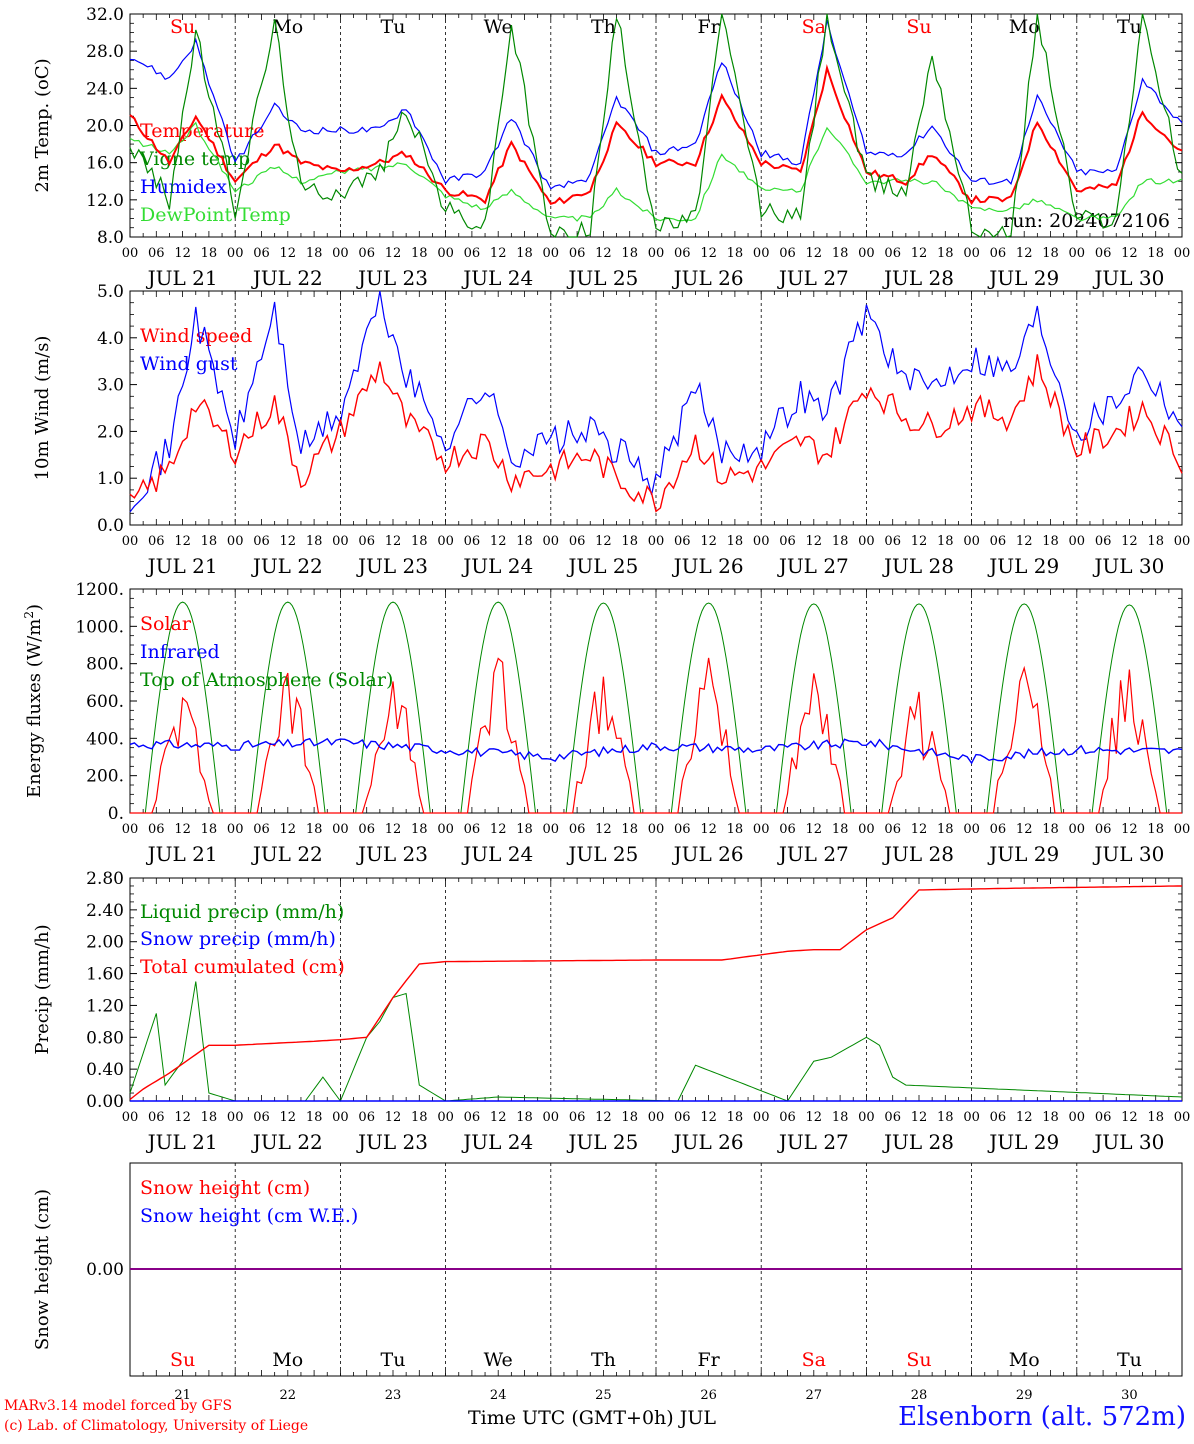 This screenshot has height=1444, width=1194. What do you see at coordinates (105, 89) in the screenshot?
I see `y-tick-label: 24.0` at bounding box center [105, 89].